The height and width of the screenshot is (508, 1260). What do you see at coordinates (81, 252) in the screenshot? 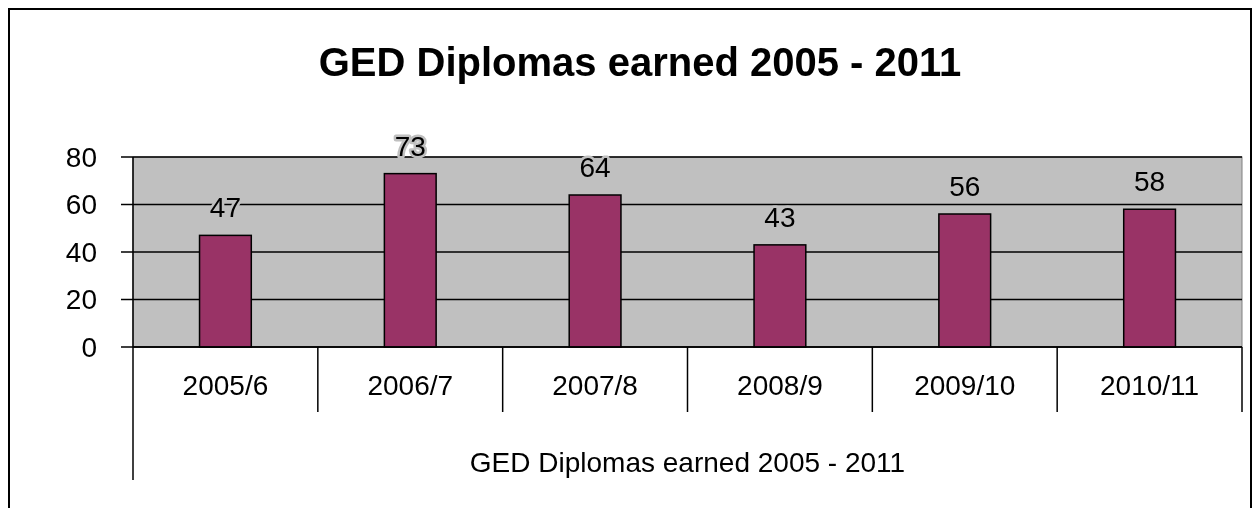
I see `y-tick-label: 40` at bounding box center [81, 252].